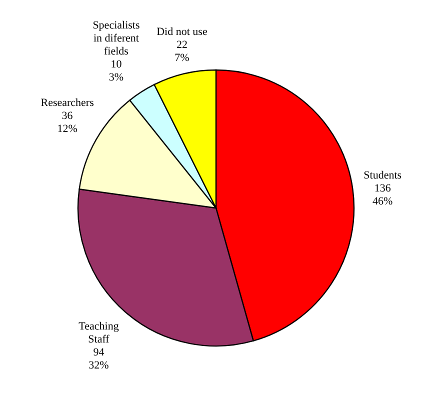 Image resolution: width=422 pixels, height=409 pixels. Describe the element at coordinates (98, 359) in the screenshot. I see `data-label: 94 32%` at that location.